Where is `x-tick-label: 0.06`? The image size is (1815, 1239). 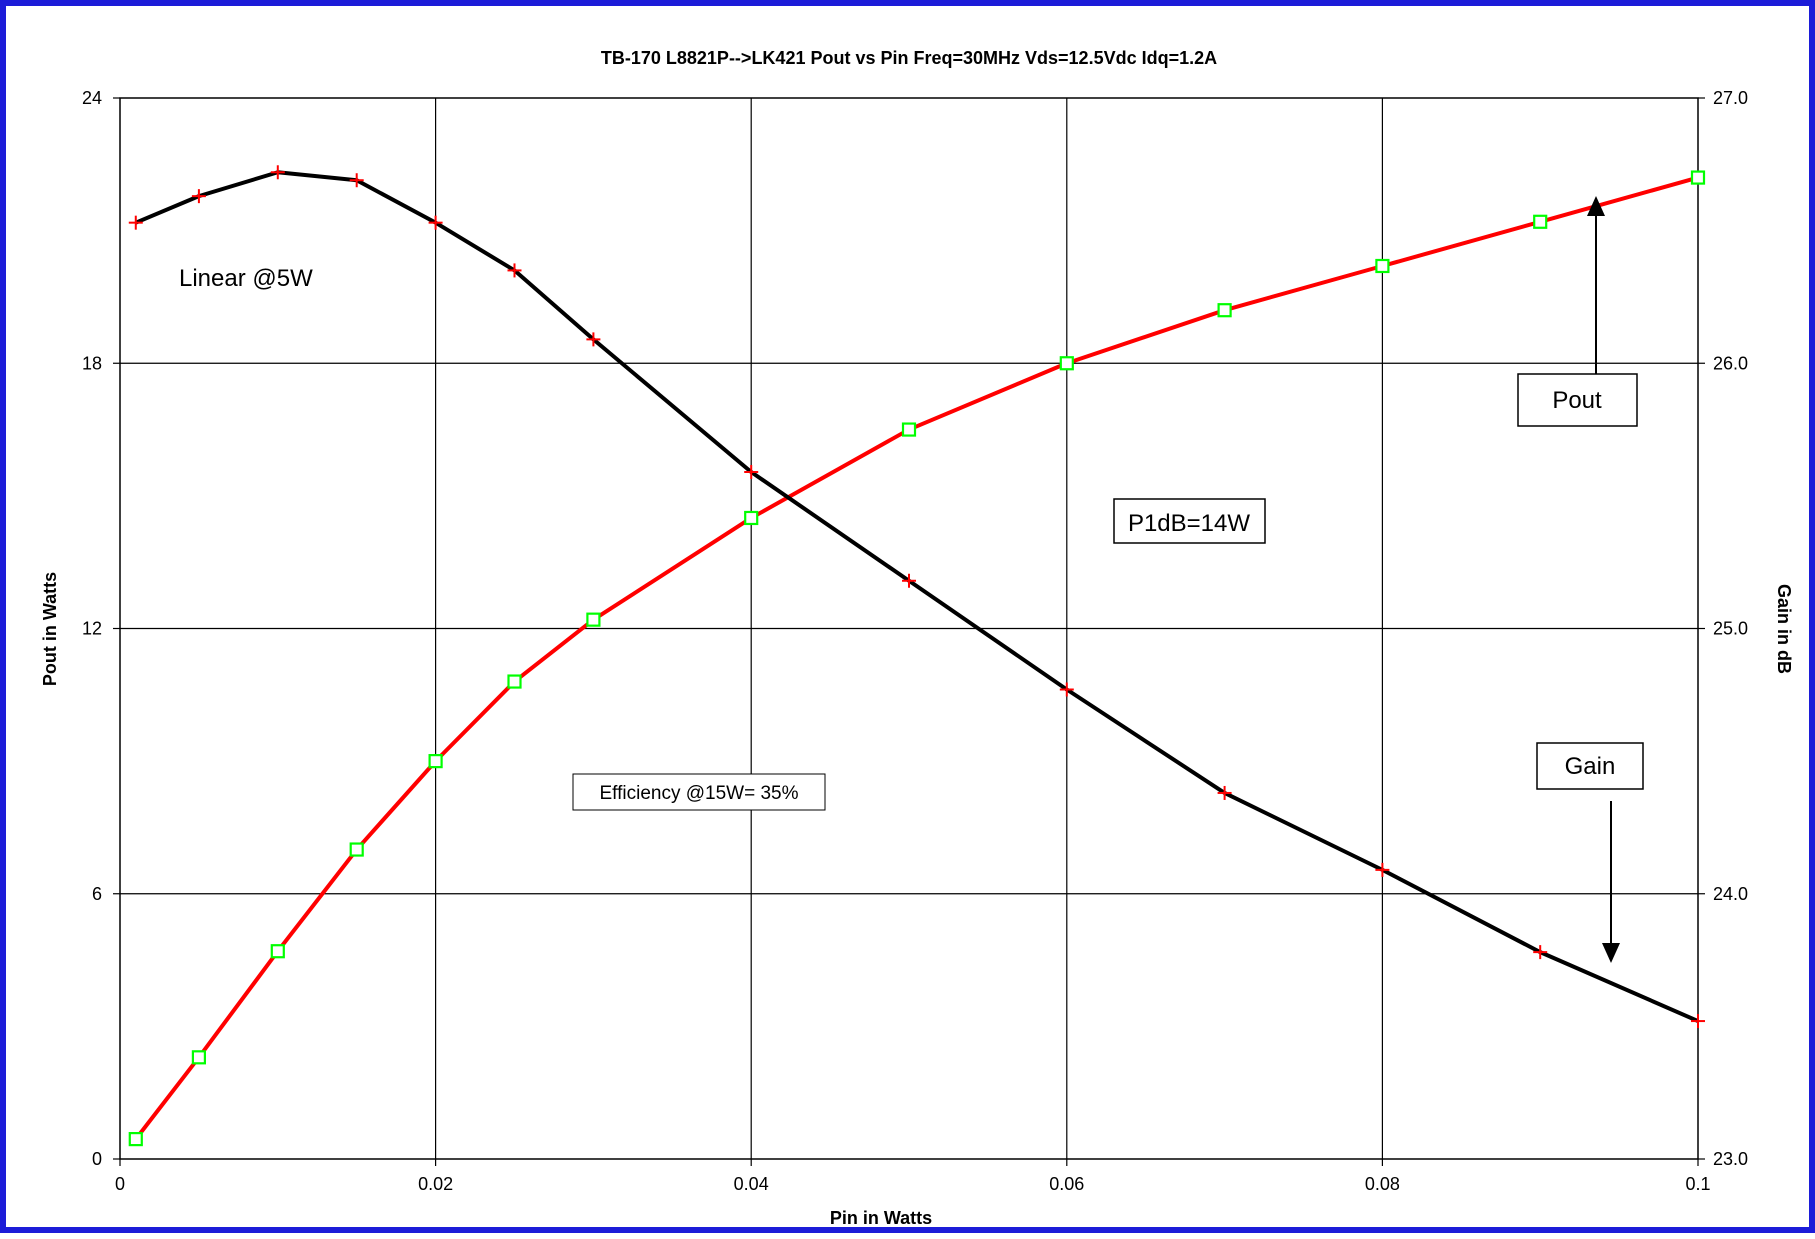 x-tick-label: 0.06 is located at coordinates (1066, 1184).